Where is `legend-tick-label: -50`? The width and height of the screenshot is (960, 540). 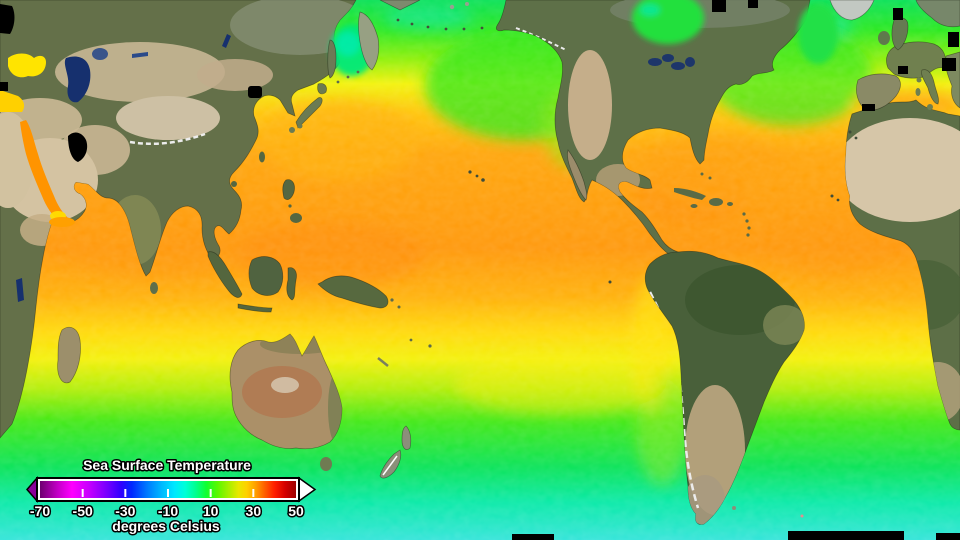 legend-tick-label: -50 is located at coordinates (83, 511).